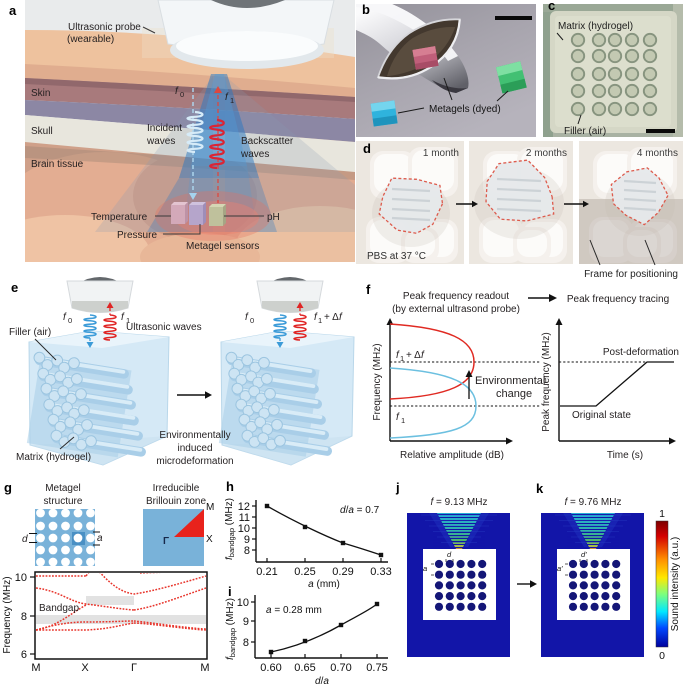 Image resolution: width=683 pixels, height=685 pixels. I want to click on svg-text: Original state, so click(601, 415).